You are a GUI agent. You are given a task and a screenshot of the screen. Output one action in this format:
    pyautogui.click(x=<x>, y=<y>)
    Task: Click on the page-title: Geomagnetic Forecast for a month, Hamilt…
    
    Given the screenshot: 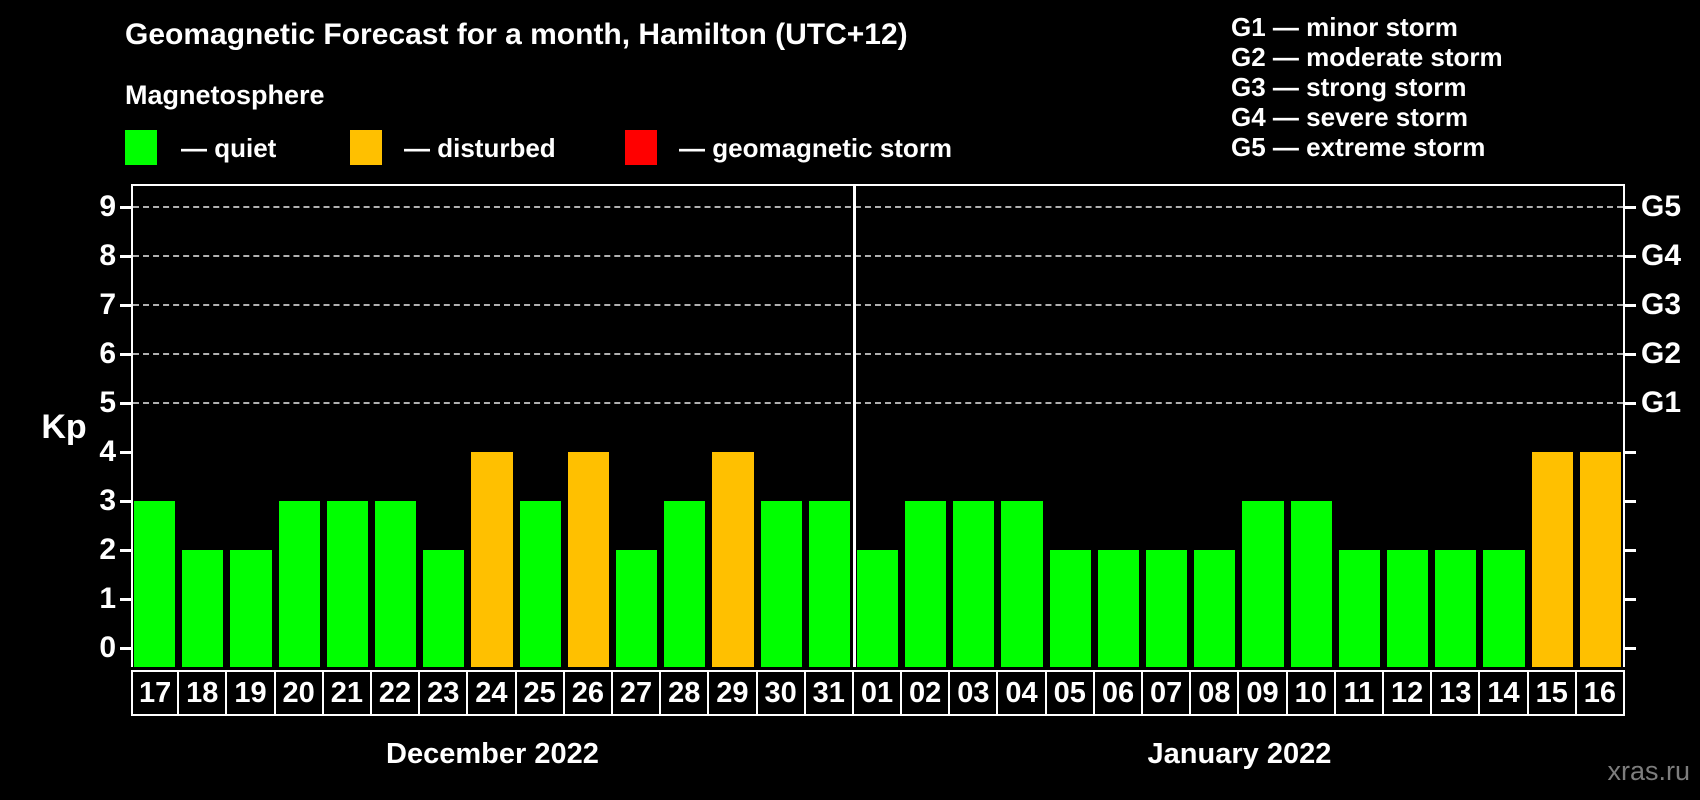 What is the action you would take?
    pyautogui.click(x=516, y=34)
    